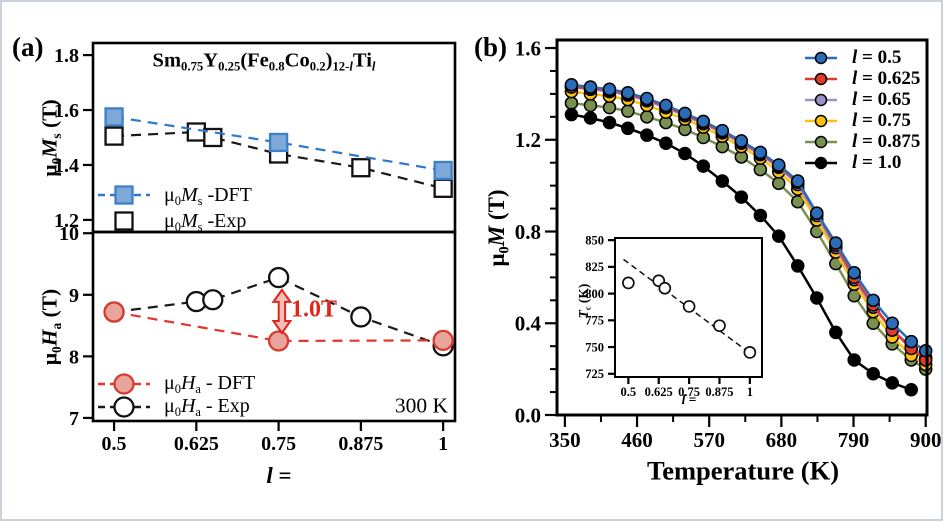 The height and width of the screenshot is (521, 943). What do you see at coordinates (821, 121) in the screenshot?
I see `l-0p75-marker-icon` at bounding box center [821, 121].